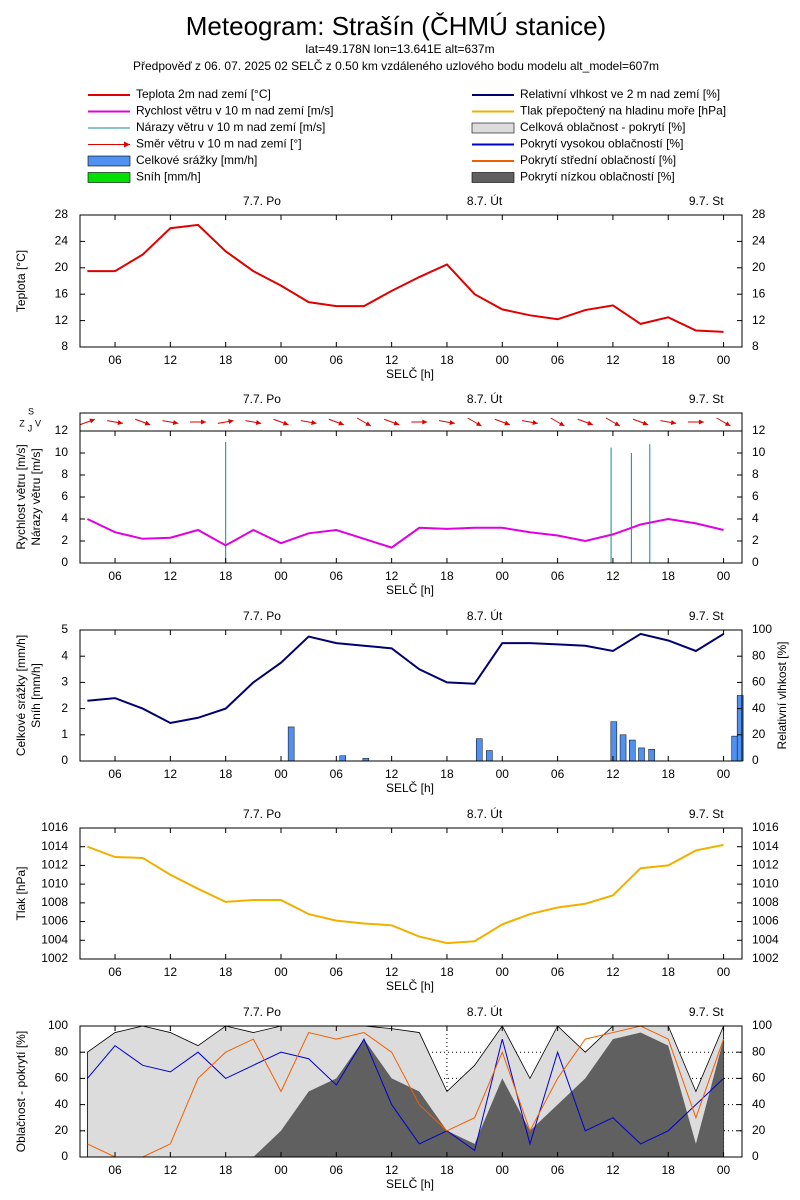 Image resolution: width=800 pixels, height=1200 pixels. What do you see at coordinates (64, 682) in the screenshot?
I see `y-tick-label: 3` at bounding box center [64, 682].